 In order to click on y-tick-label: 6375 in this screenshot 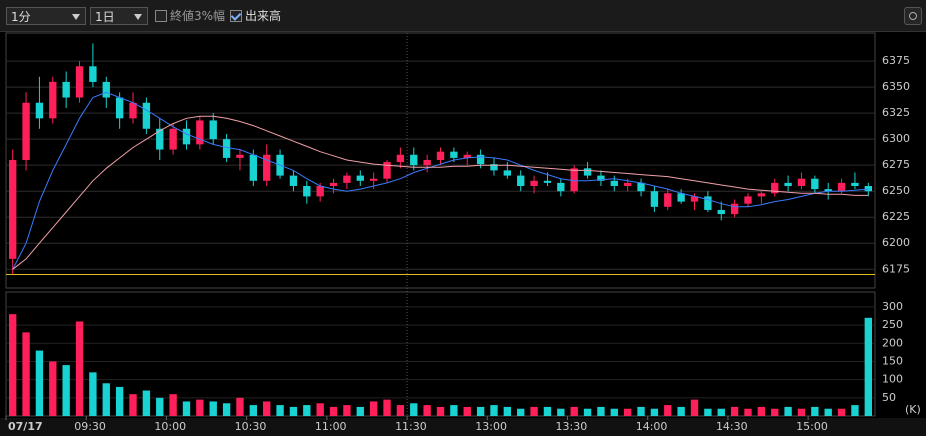, I will do `click(896, 60)`.